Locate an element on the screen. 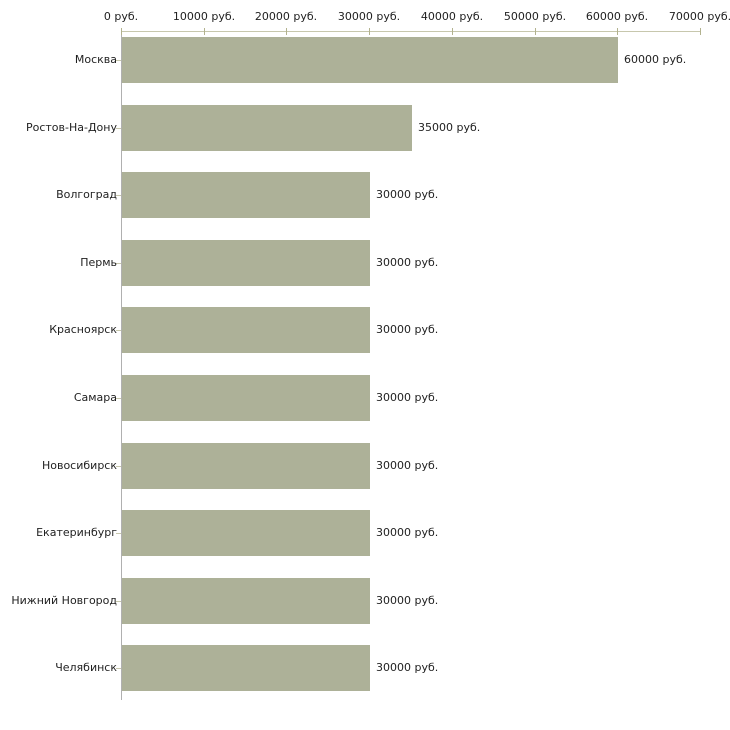  y-axis-line is located at coordinates (121, 365).